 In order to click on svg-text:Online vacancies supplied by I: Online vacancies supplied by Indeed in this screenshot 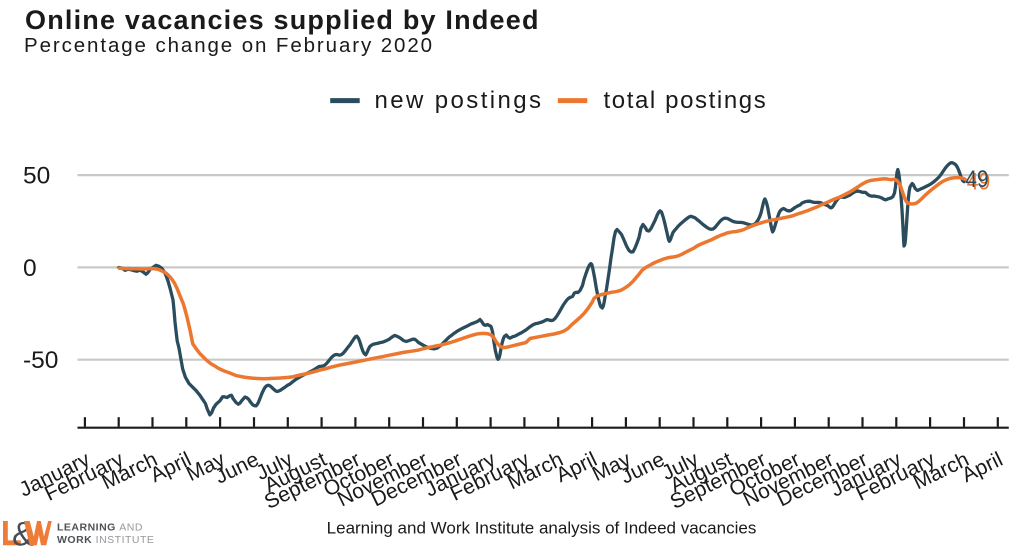, I will do `click(282, 20)`.